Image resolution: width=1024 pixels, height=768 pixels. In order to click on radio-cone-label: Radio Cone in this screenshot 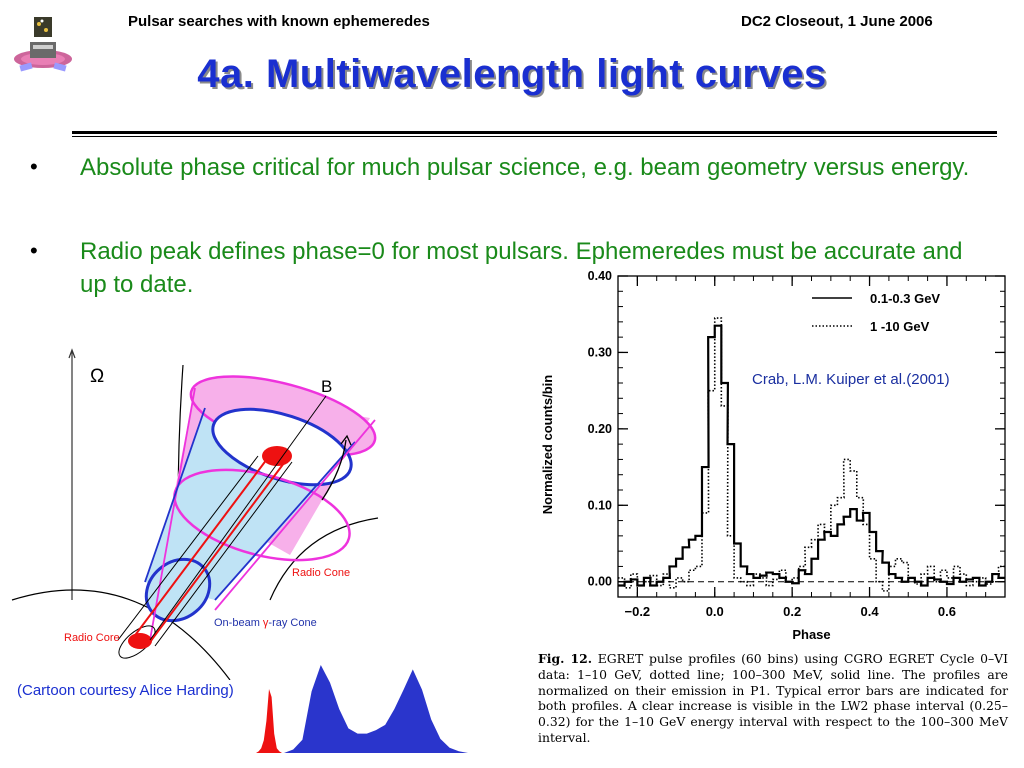, I will do `click(321, 573)`.